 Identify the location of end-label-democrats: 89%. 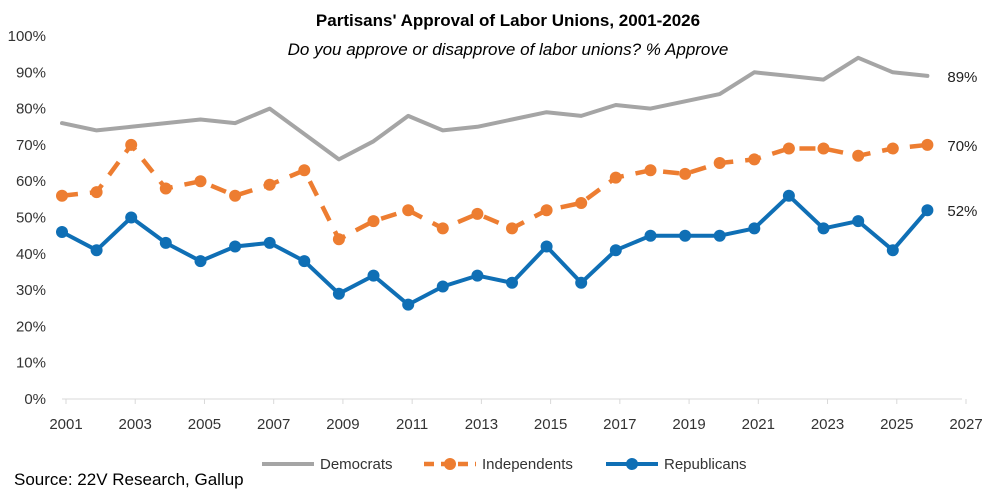
(962, 77).